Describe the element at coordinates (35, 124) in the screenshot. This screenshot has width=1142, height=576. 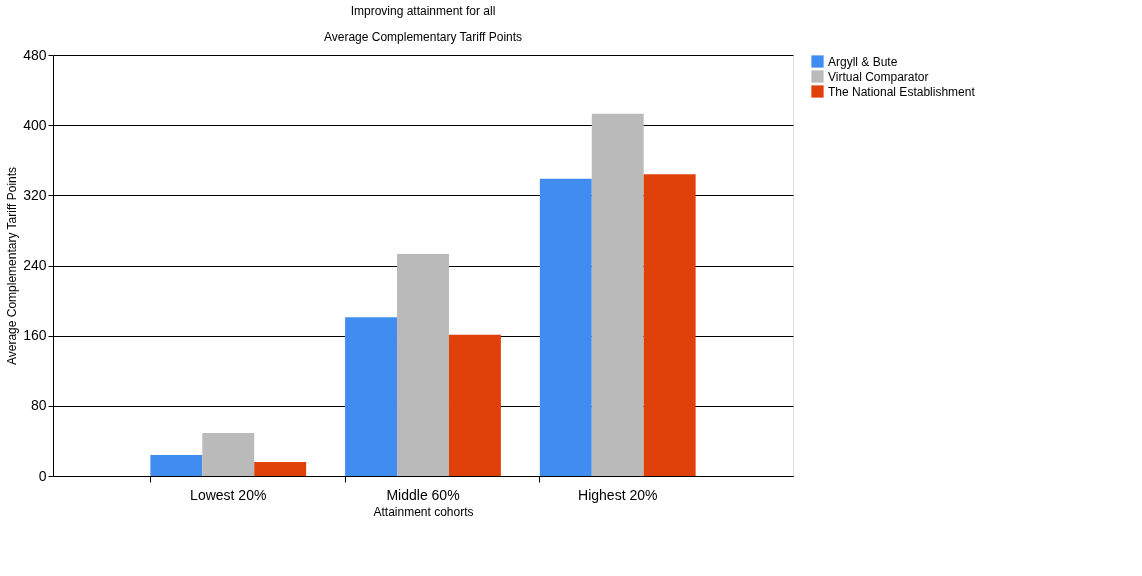
I see `y-tick-label: 400` at that location.